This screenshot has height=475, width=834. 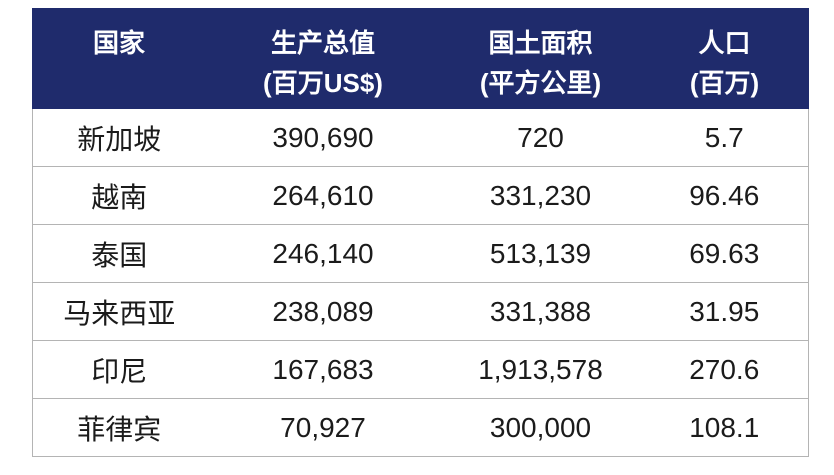 I want to click on cell-area: 1,913,578, so click(x=540, y=369).